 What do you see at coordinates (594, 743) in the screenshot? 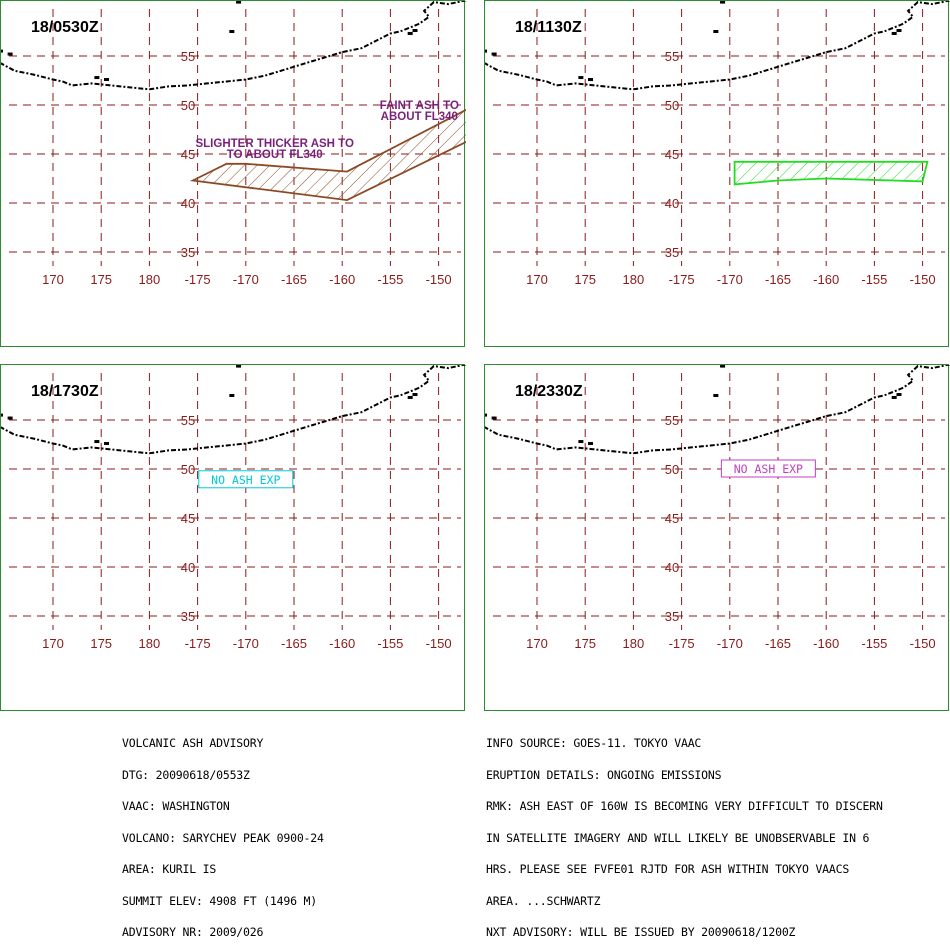
I see `advisory-line: INFO SOURCE: GOES-11. TOKYO VAAC` at bounding box center [594, 743].